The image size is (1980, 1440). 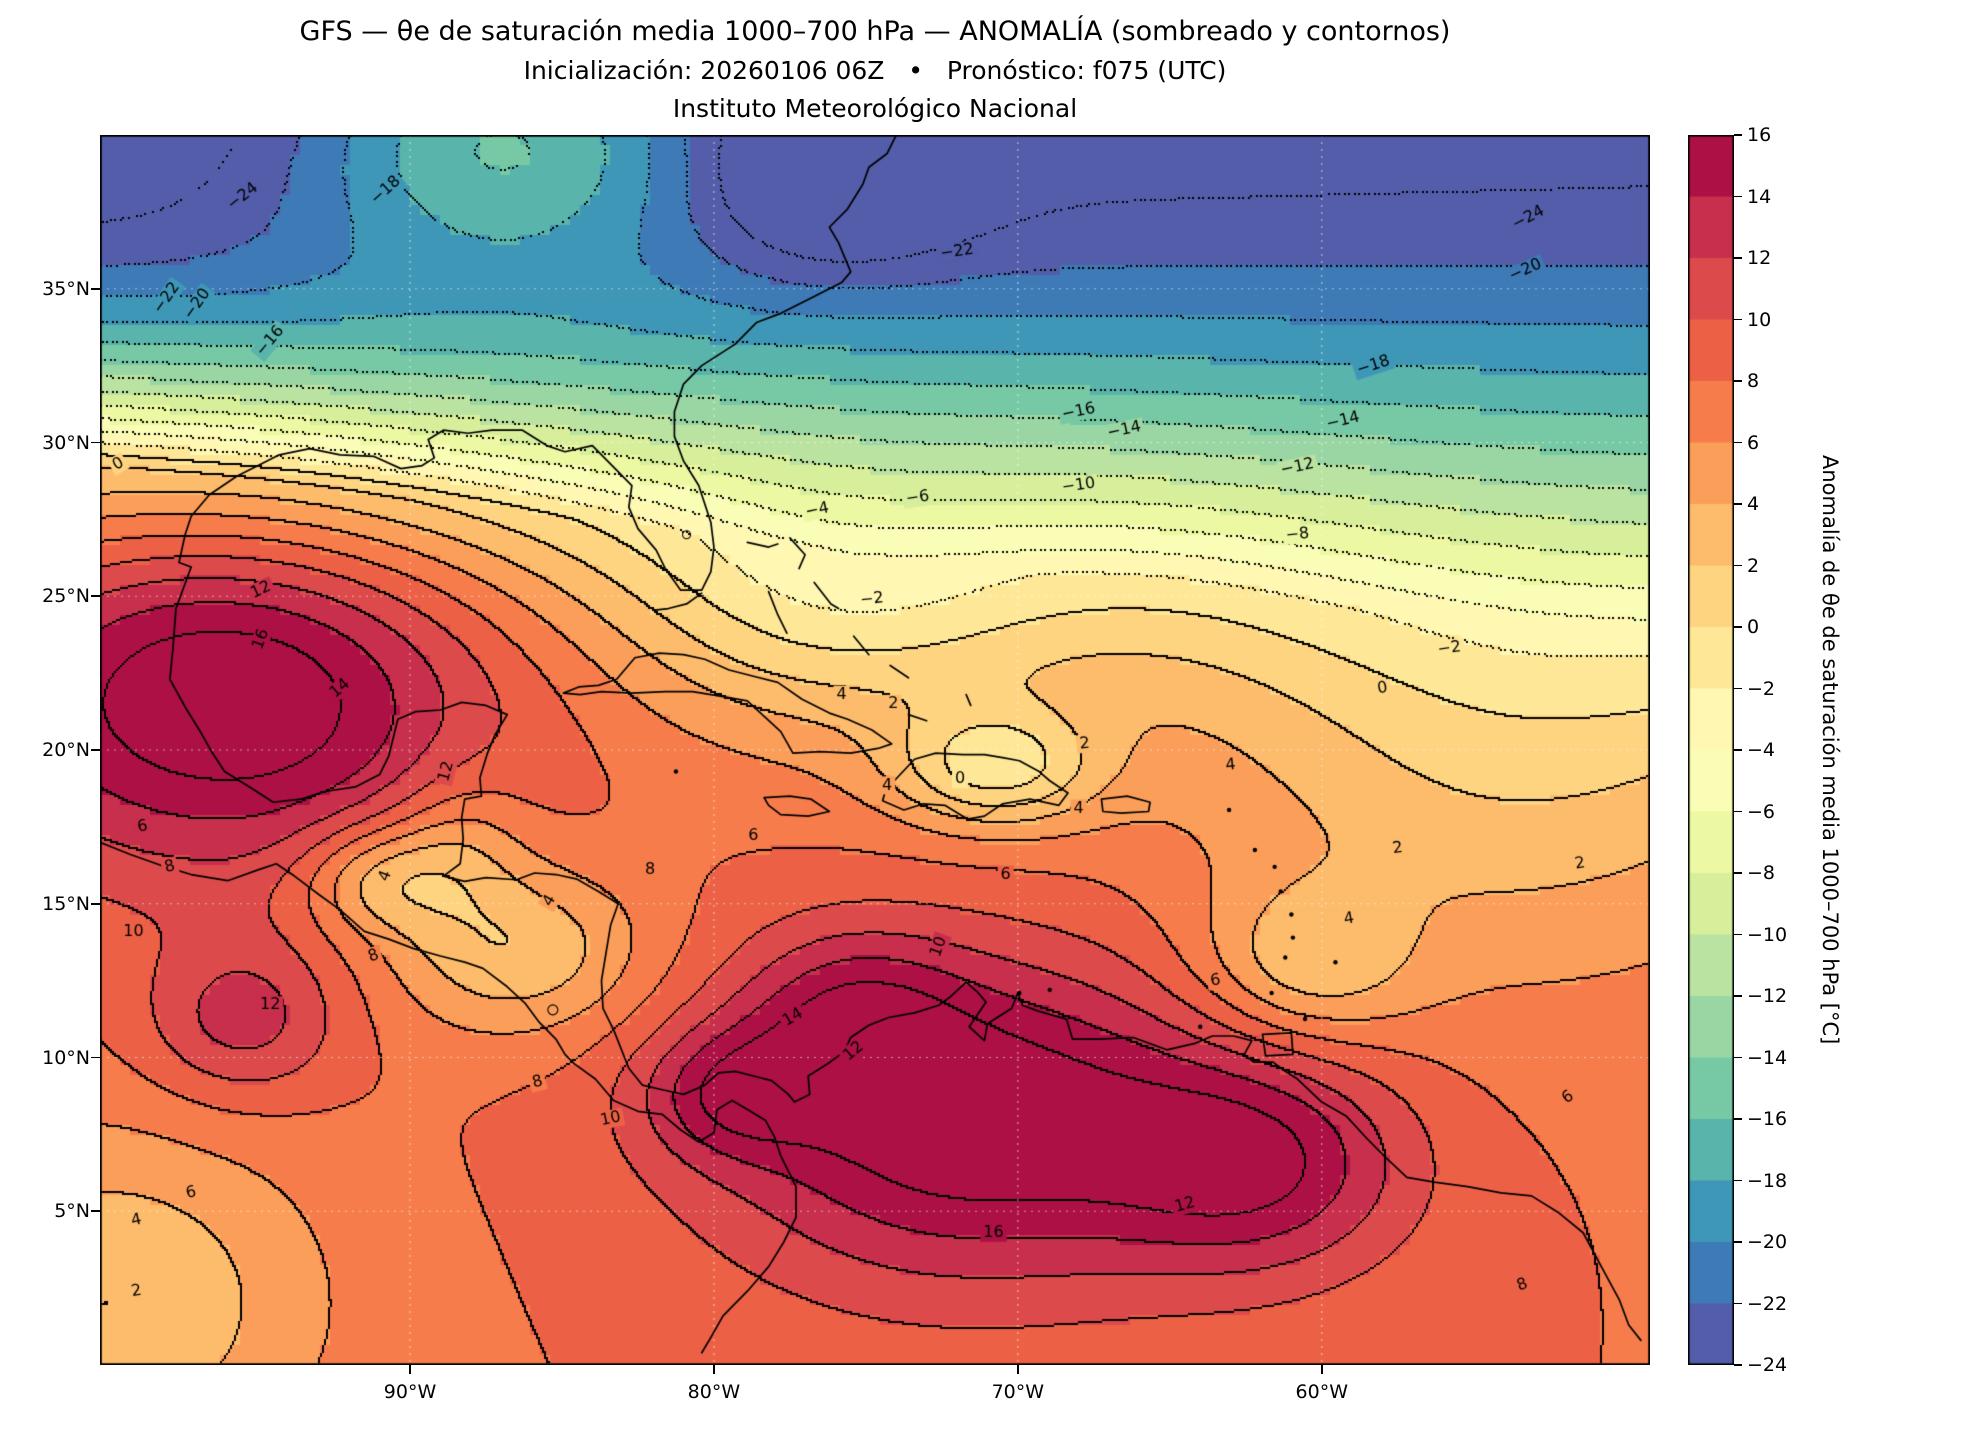 I want to click on colorbar-tick-label: 6, so click(x=1753, y=442).